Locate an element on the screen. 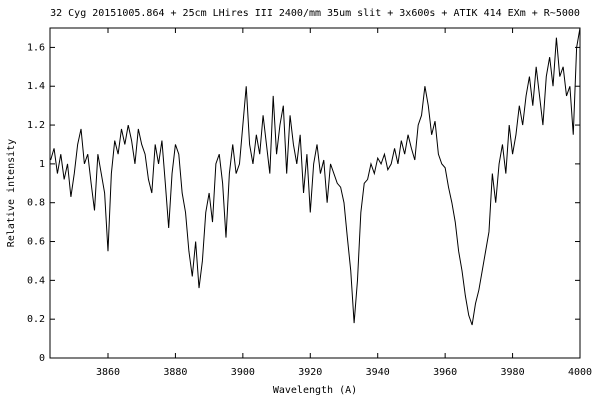 Image resolution: width=600 pixels, height=400 pixels. y-axis-label: Relative intensity is located at coordinates (11, 193).